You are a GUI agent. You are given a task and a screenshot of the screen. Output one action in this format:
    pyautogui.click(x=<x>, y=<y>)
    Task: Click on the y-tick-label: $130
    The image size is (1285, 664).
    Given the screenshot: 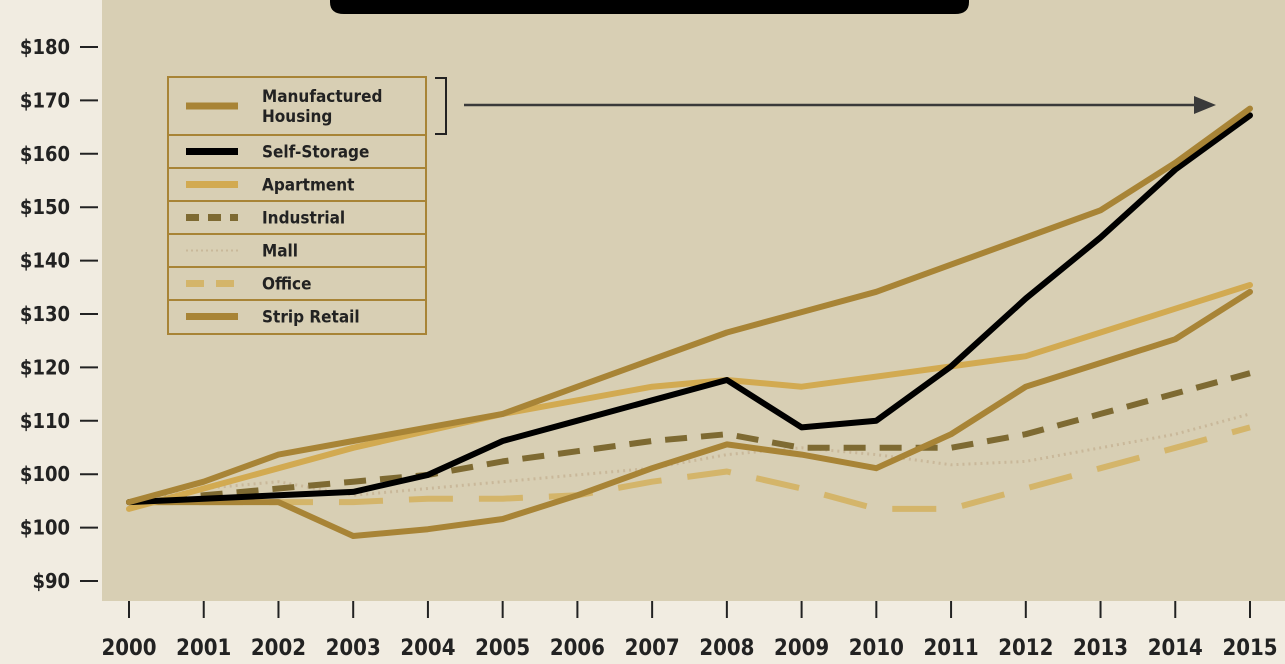 What is the action you would take?
    pyautogui.click(x=45, y=314)
    